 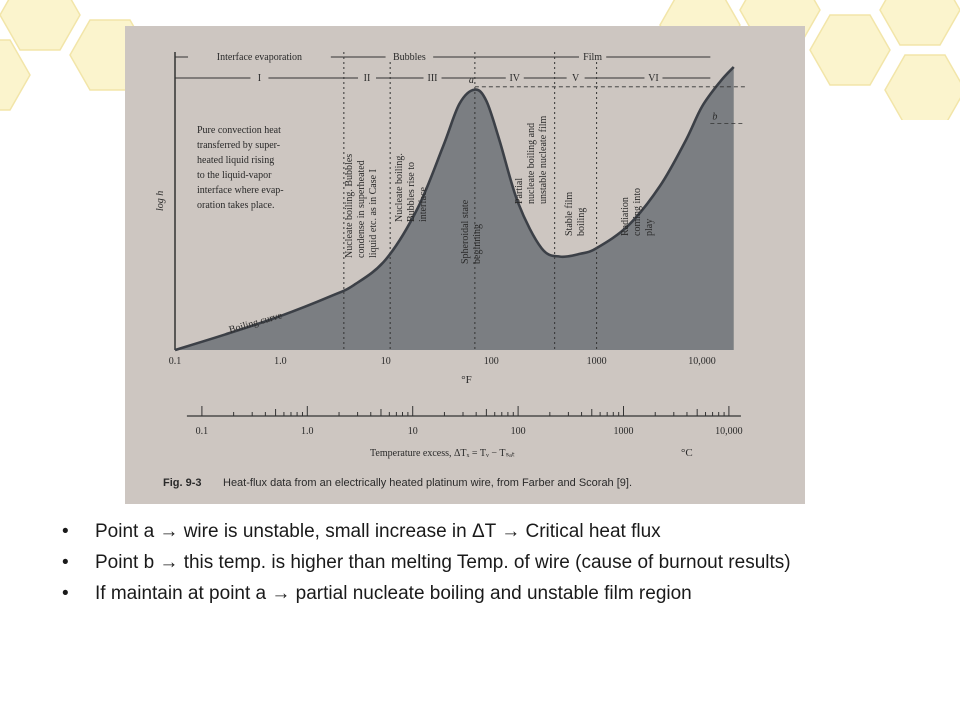 I want to click on celsius-tick-label: 0.1, so click(x=202, y=431).